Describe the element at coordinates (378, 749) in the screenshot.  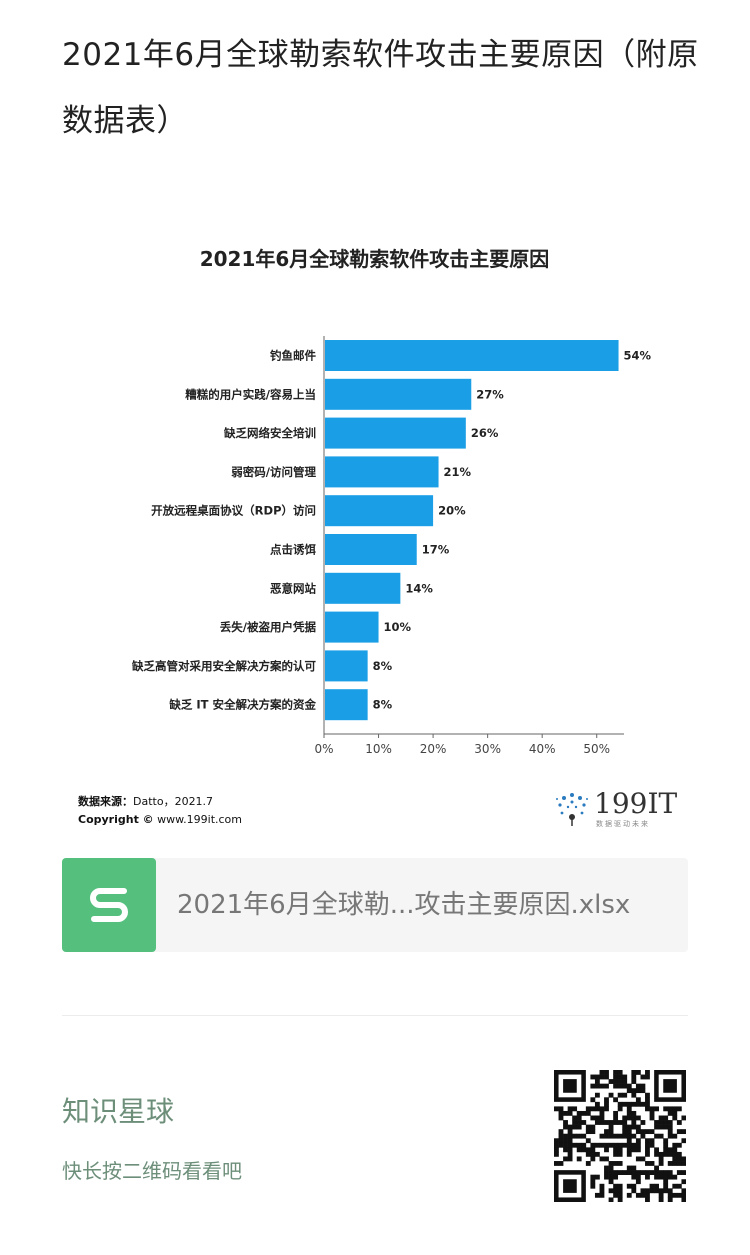
I see `x-tick-label: 10%` at that location.